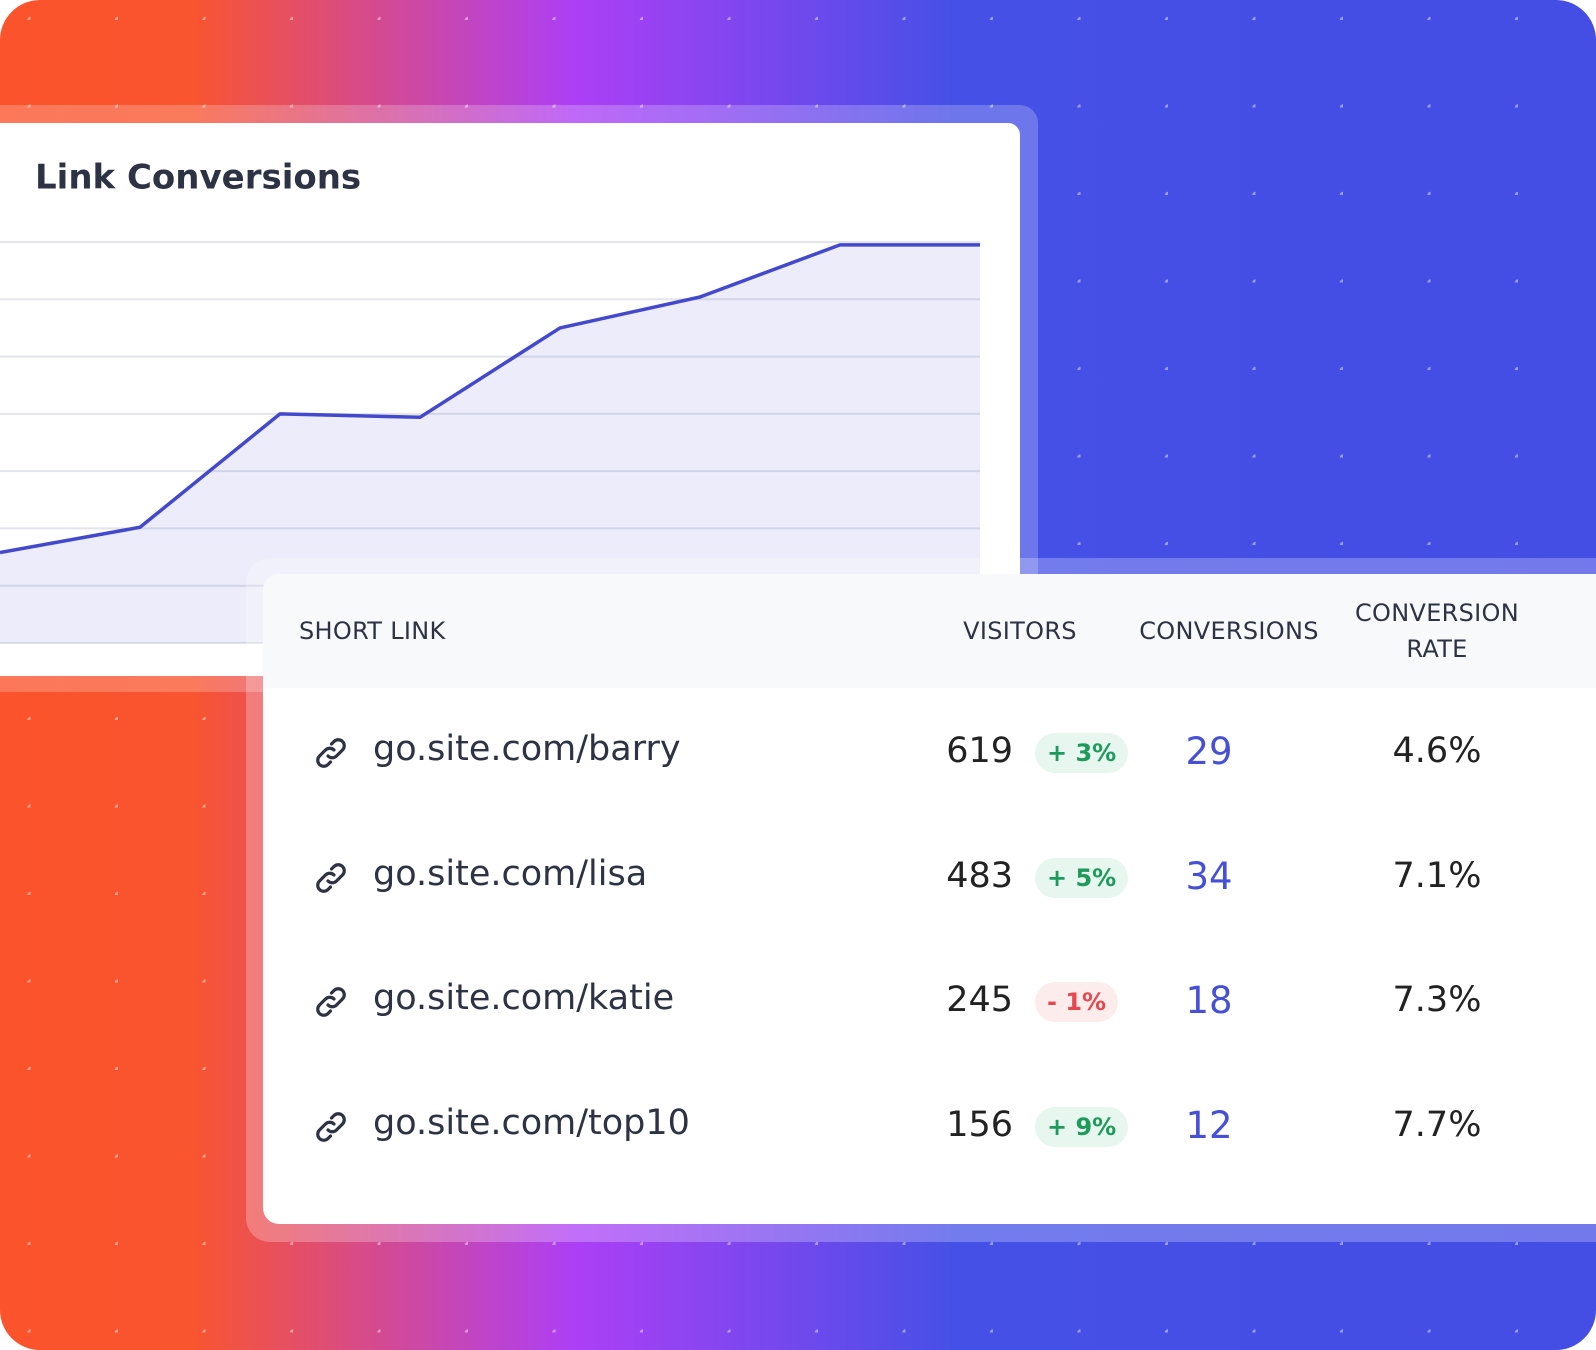  Describe the element at coordinates (1209, 751) in the screenshot. I see `conversions: 29` at that location.